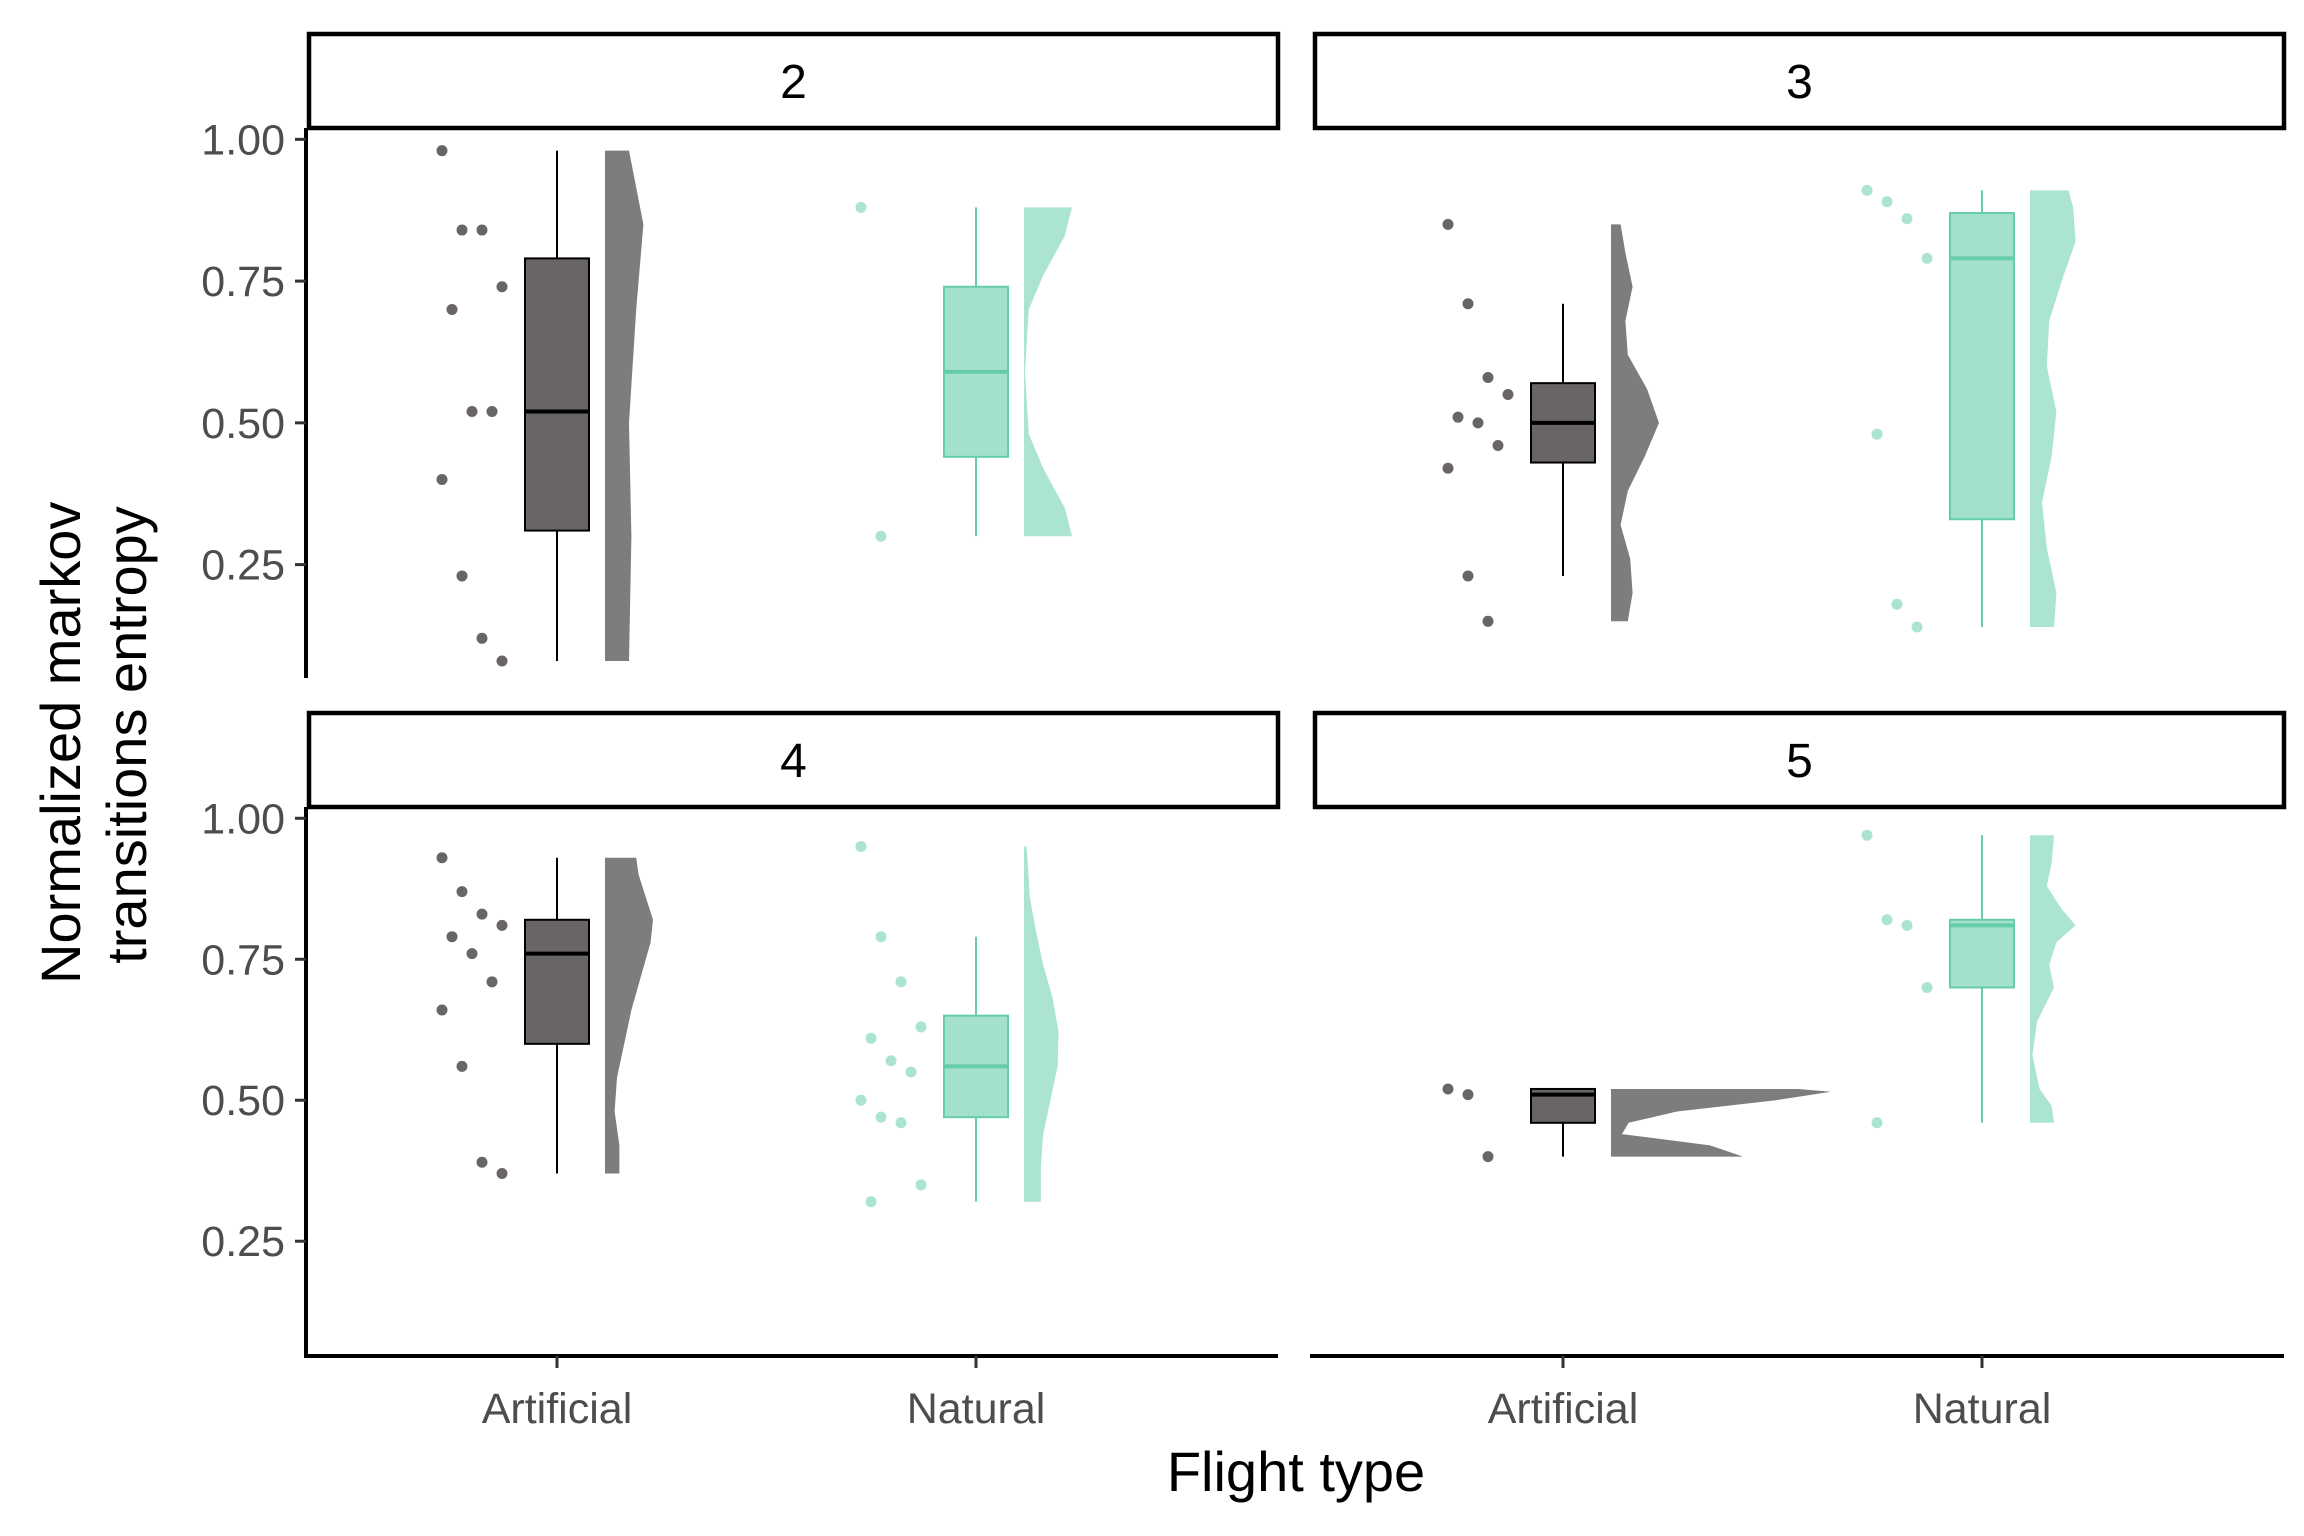  What do you see at coordinates (243, 140) in the screenshot?
I see `y-tick-label: 1.00` at bounding box center [243, 140].